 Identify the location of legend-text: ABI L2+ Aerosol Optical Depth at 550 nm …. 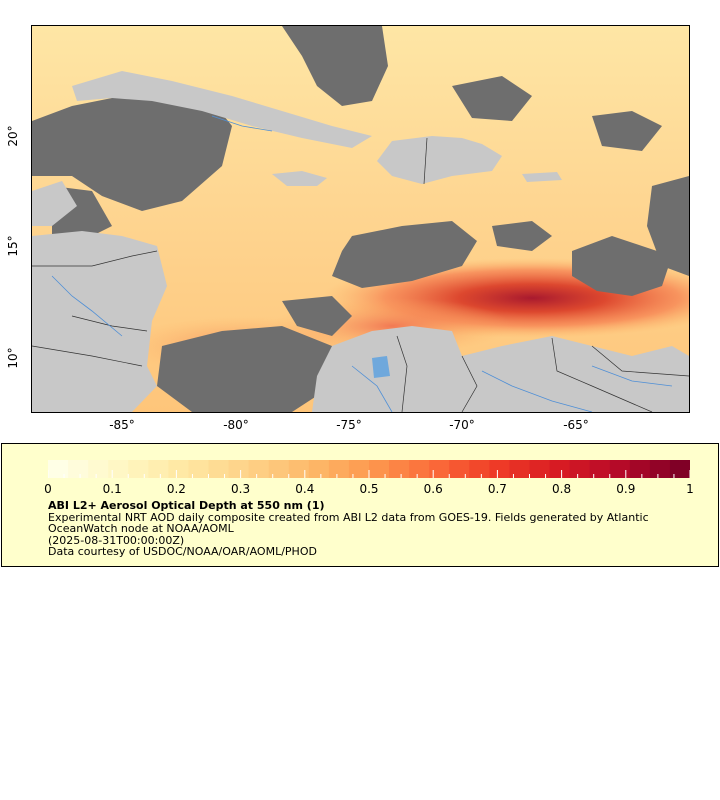
(368, 529).